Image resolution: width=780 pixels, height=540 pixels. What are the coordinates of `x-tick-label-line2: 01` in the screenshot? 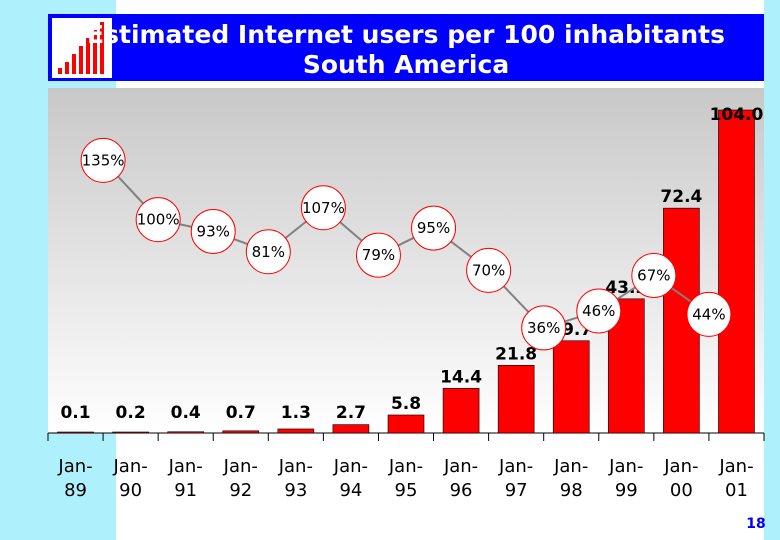 It's located at (736, 490).